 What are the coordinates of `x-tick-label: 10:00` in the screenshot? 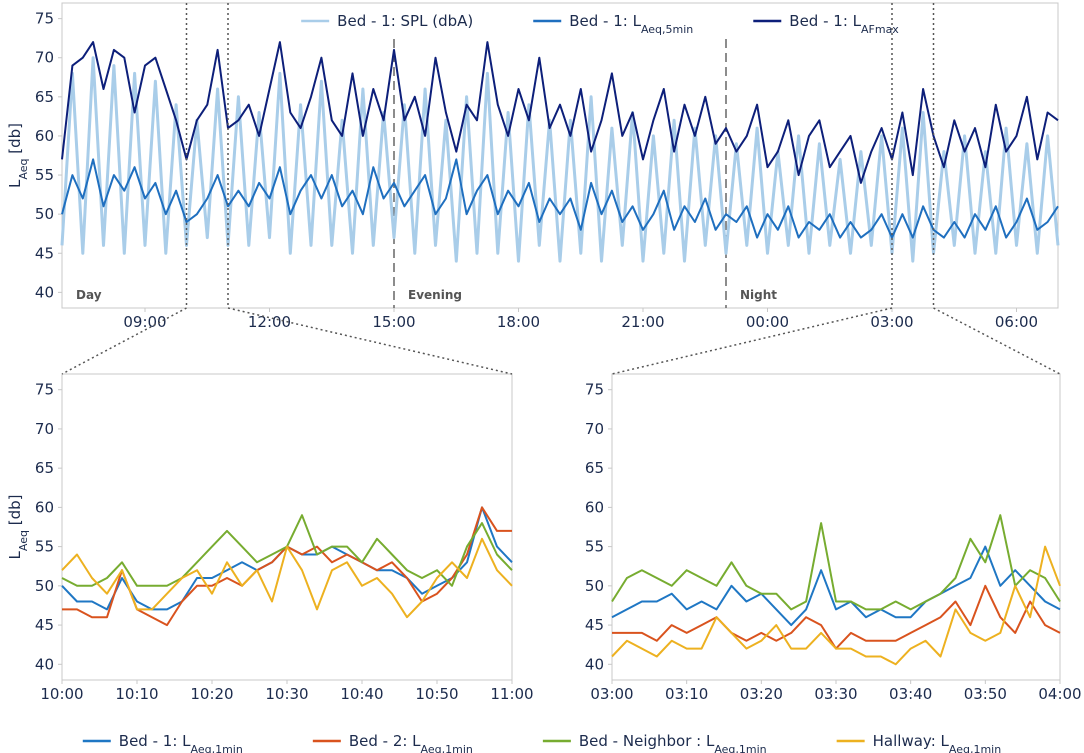 It's located at (61, 694).